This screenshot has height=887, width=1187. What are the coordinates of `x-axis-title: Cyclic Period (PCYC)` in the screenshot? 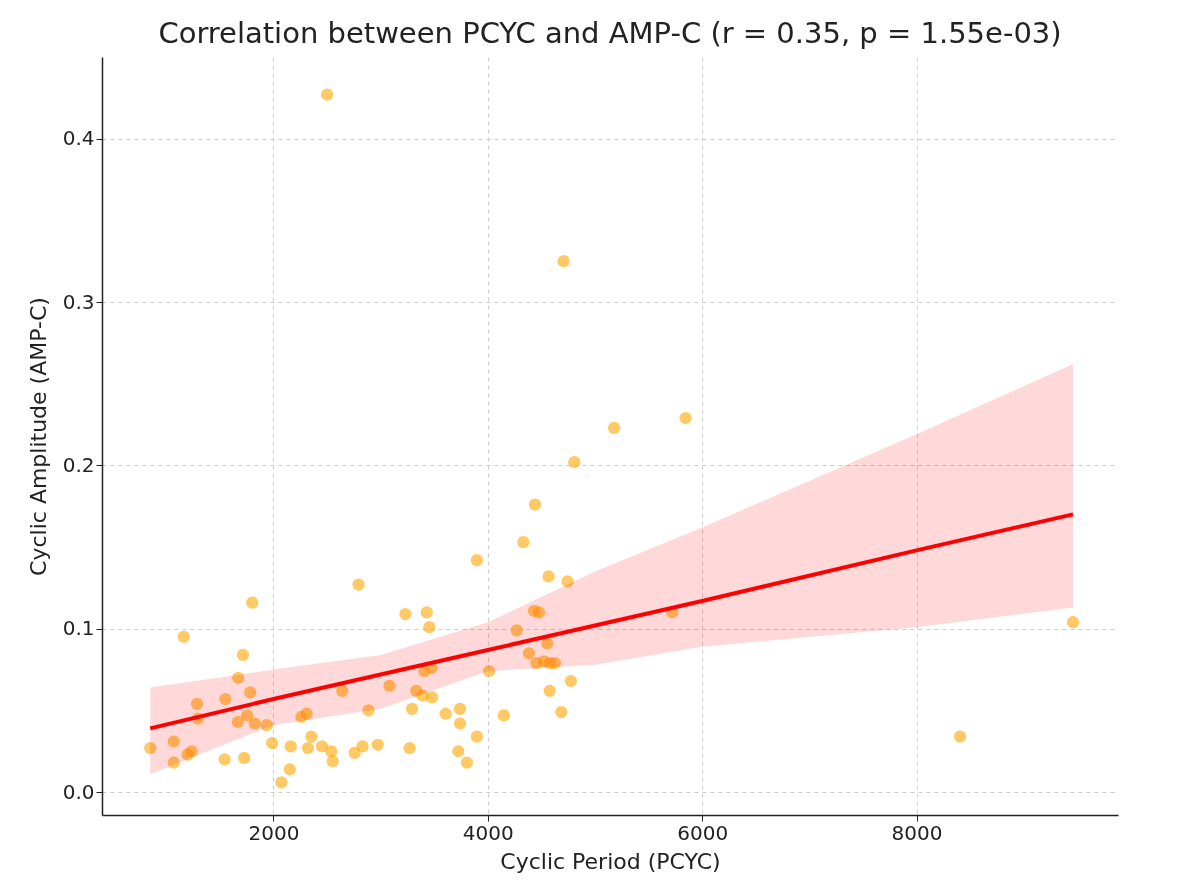 It's located at (610, 861).